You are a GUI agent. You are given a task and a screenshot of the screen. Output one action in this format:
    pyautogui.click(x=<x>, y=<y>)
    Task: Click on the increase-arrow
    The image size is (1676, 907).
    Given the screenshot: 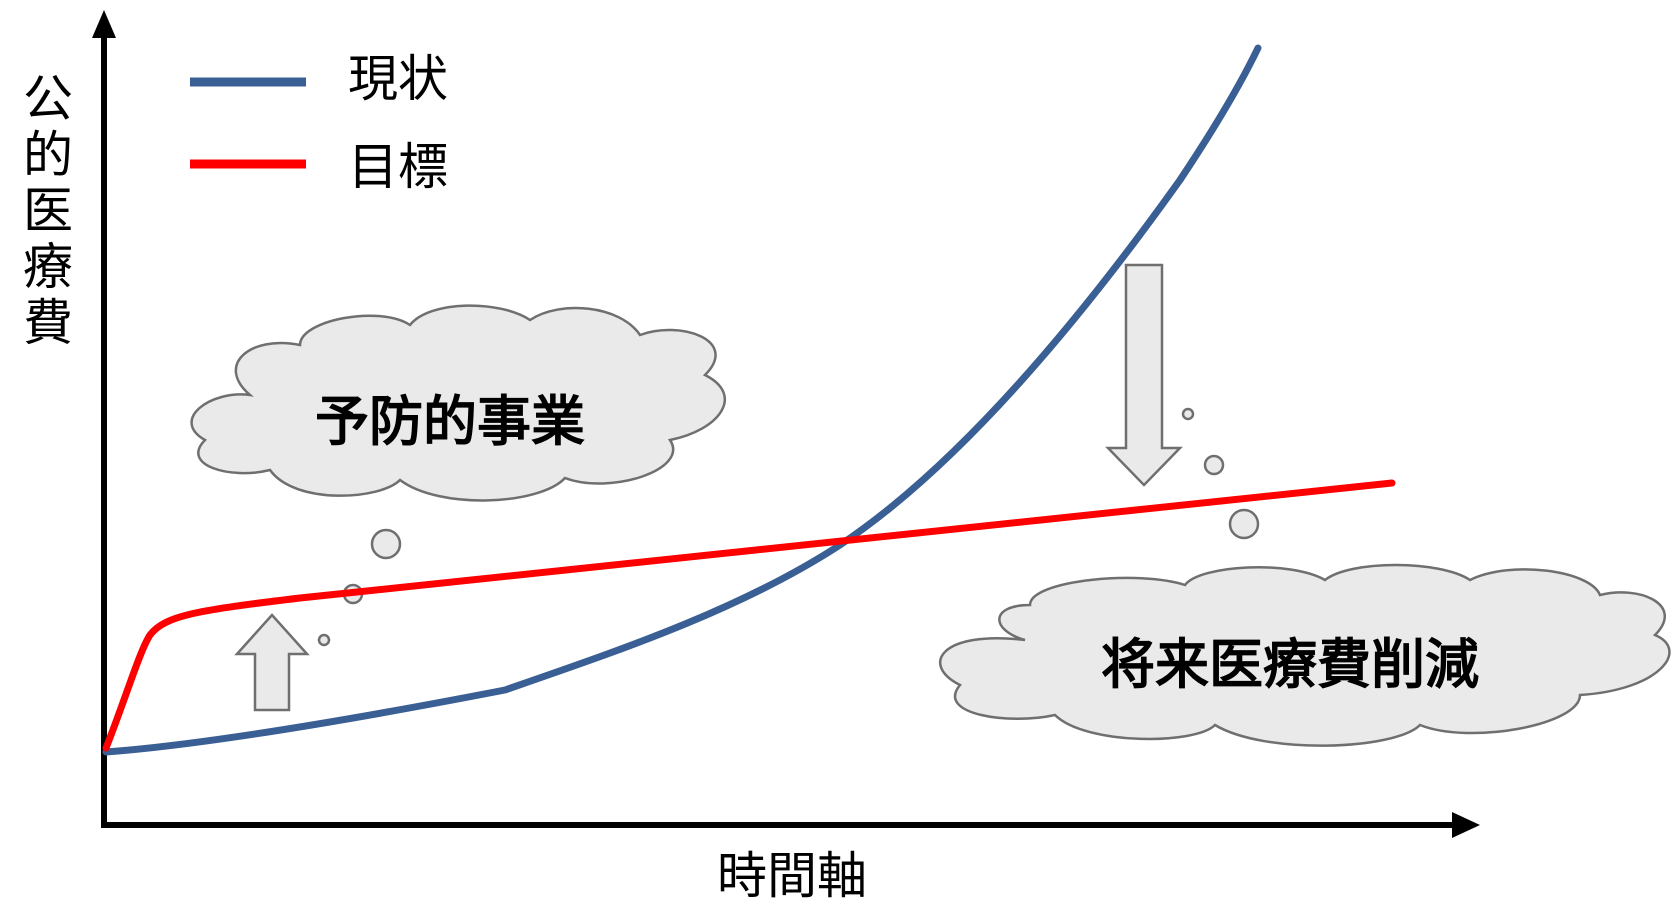 What is the action you would take?
    pyautogui.click(x=272, y=662)
    